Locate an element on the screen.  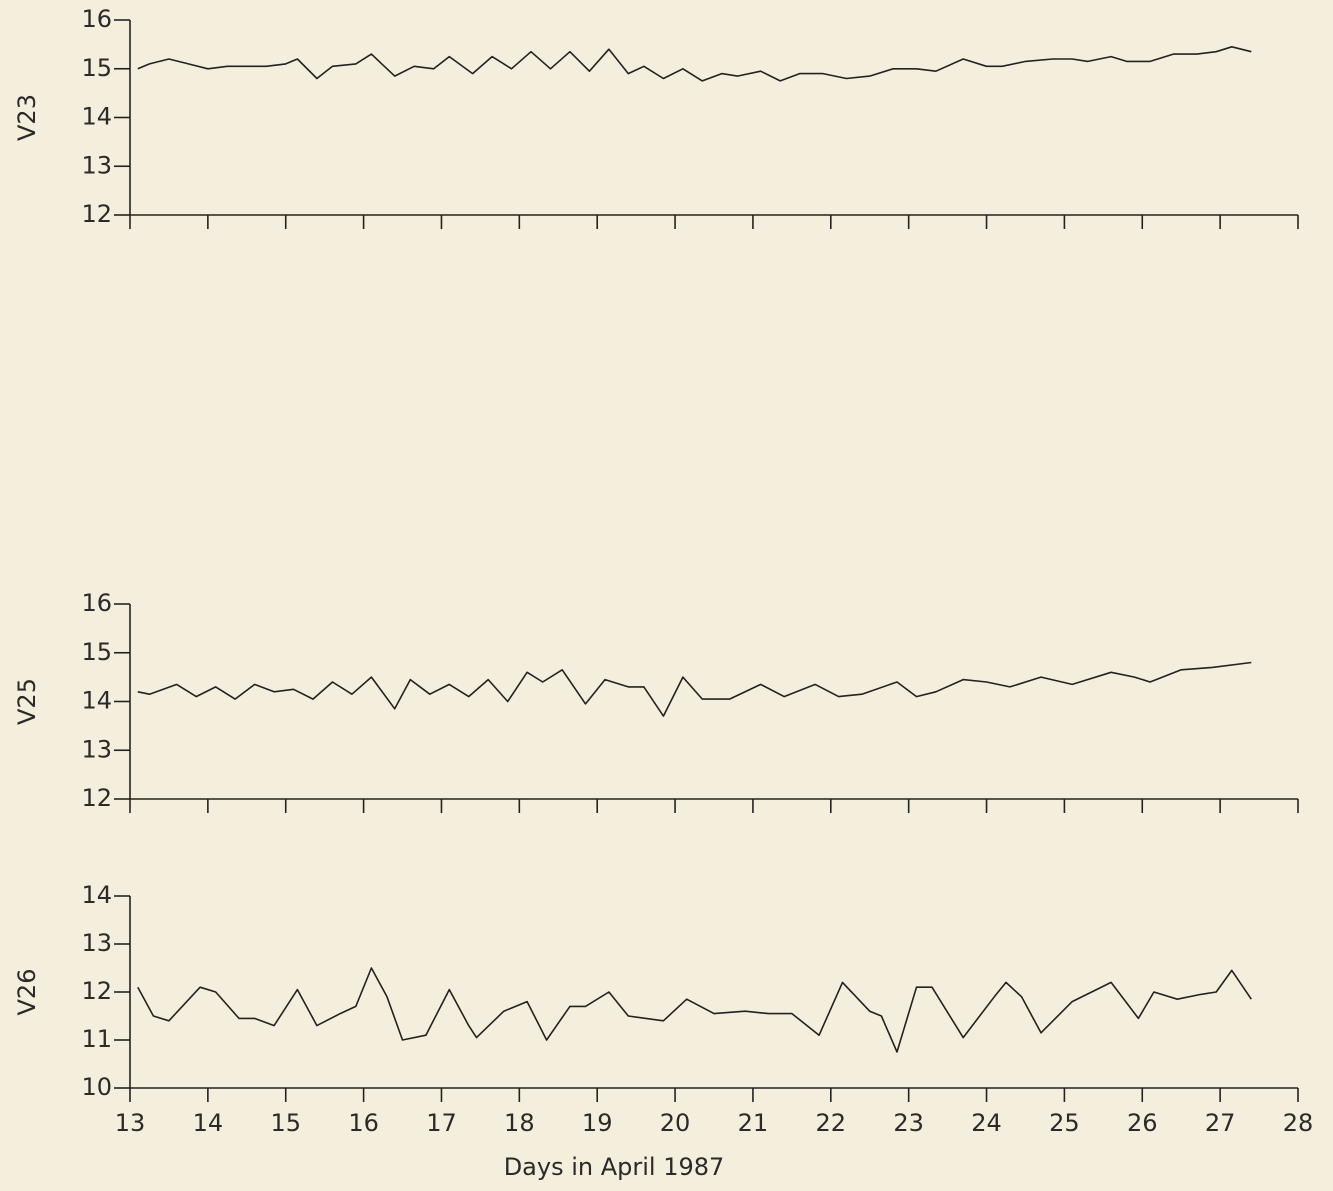
y-tick-label: 10 is located at coordinates (96, 1087).